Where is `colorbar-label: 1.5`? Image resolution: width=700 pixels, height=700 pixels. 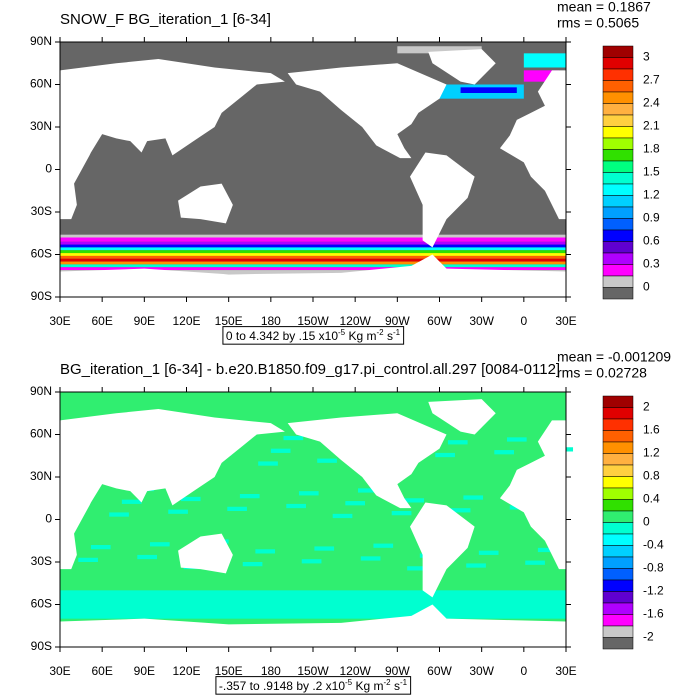
colorbar-label: 1.5 is located at coordinates (651, 172).